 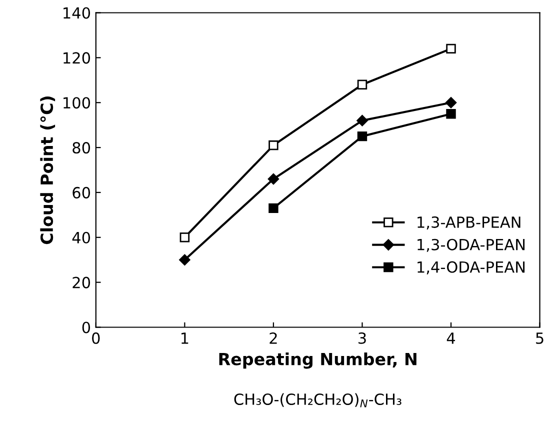 I want to click on x-tick-label: 1, so click(x=184, y=338).